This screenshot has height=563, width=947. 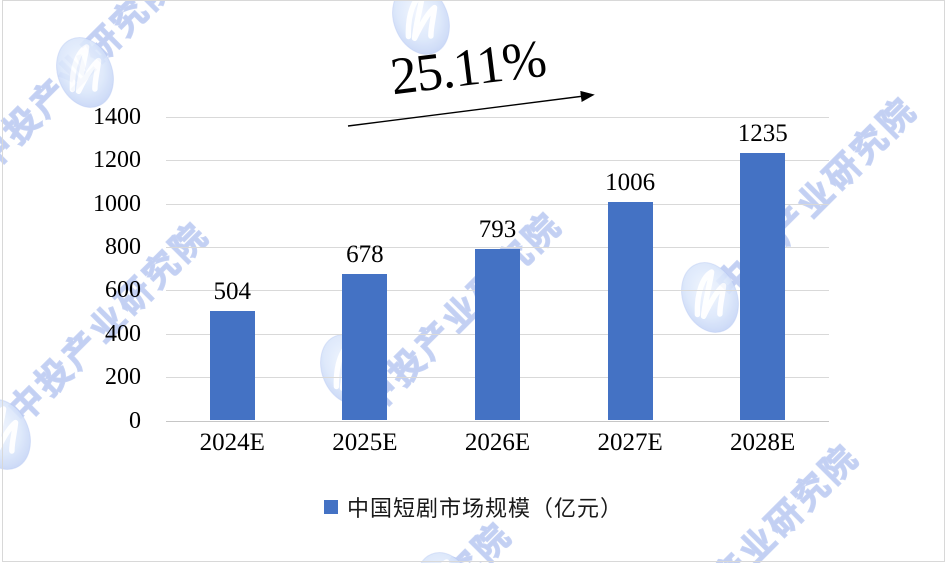 What do you see at coordinates (117, 160) in the screenshot?
I see `y-axis-tick-label: 1200` at bounding box center [117, 160].